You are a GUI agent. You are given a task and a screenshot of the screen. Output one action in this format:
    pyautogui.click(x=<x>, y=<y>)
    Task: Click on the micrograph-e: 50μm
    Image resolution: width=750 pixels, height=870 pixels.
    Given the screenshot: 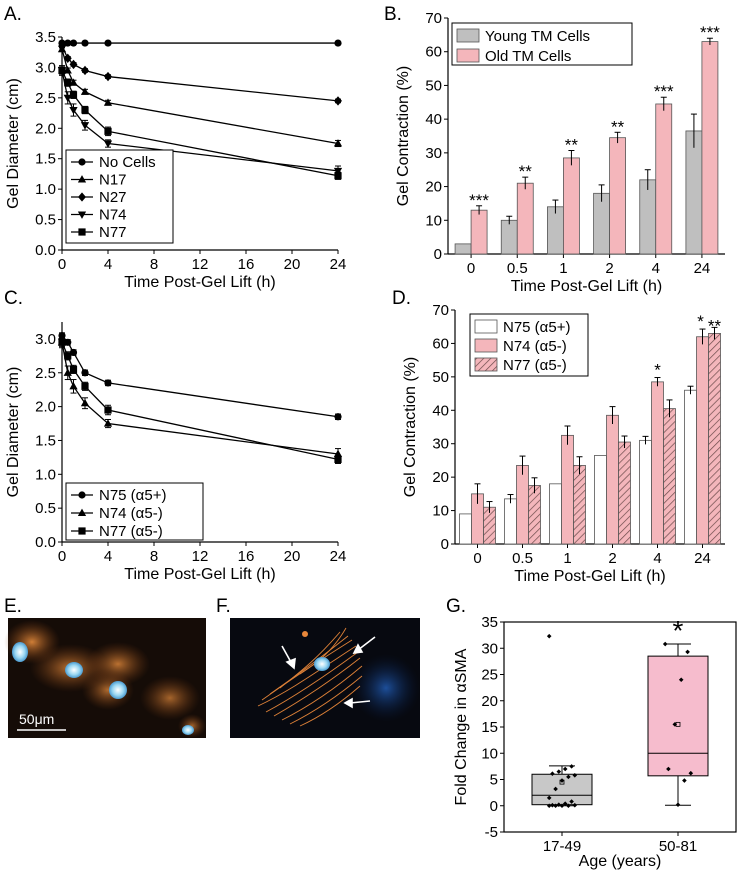 What is the action you would take?
    pyautogui.click(x=105, y=678)
    